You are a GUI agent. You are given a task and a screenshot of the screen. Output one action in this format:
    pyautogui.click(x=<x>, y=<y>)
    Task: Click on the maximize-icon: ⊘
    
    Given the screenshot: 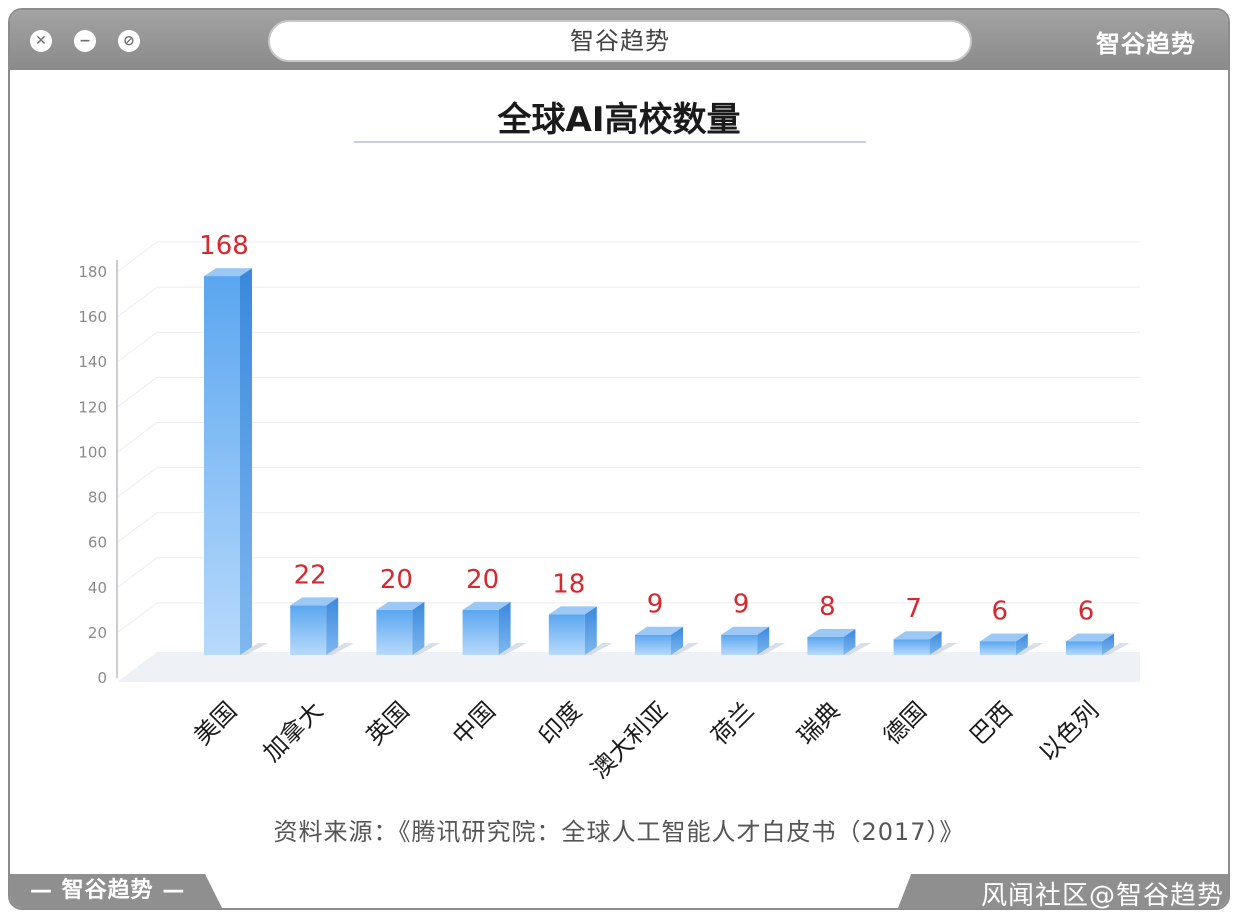 What is the action you would take?
    pyautogui.click(x=129, y=41)
    